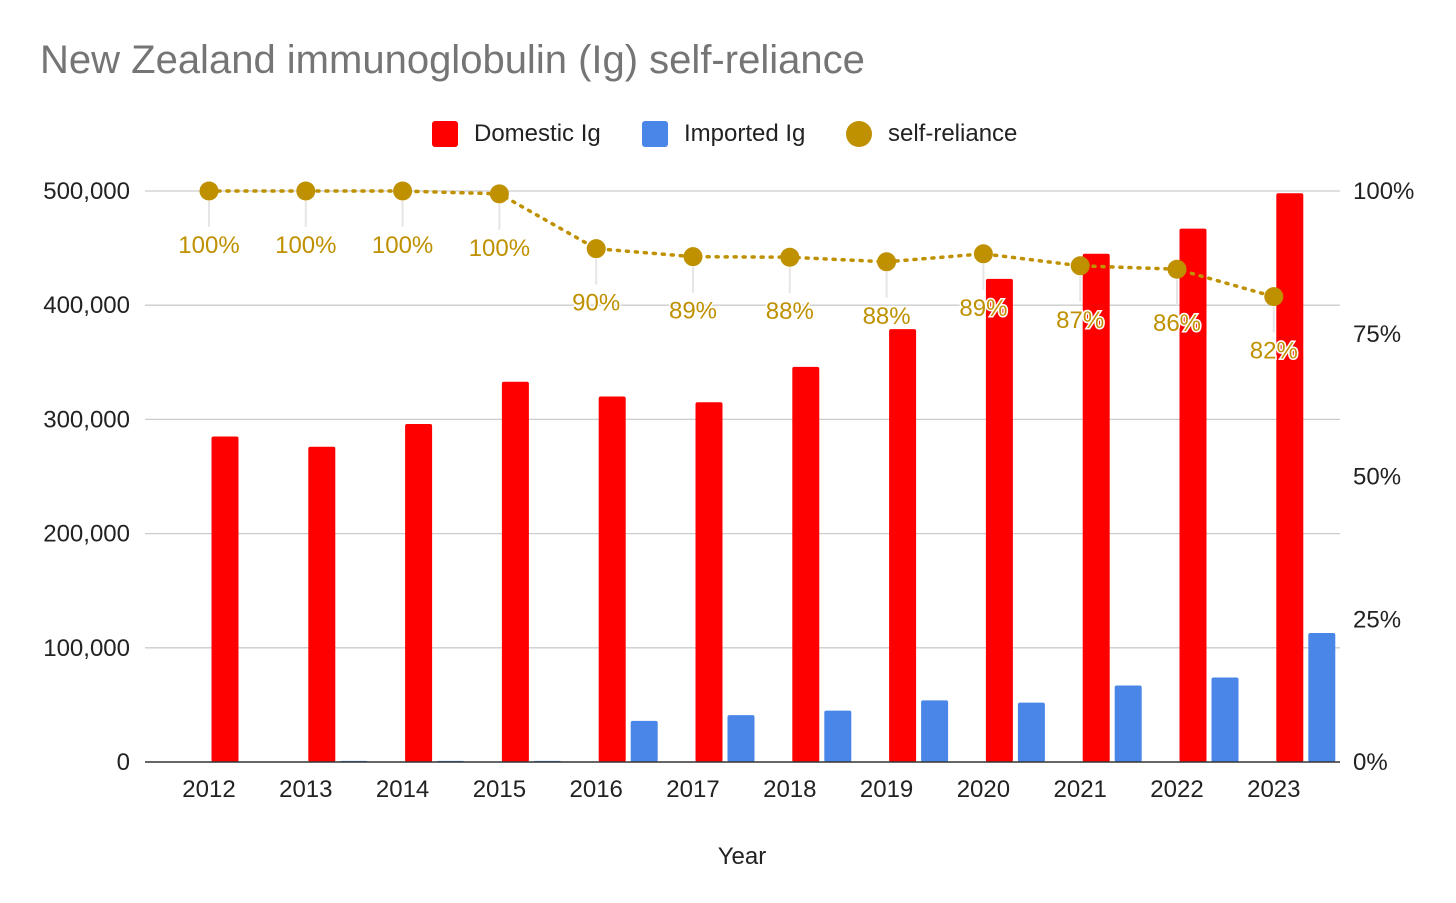 The image size is (1456, 903). What do you see at coordinates (1273, 789) in the screenshot?
I see `x-tick-label: 2023` at bounding box center [1273, 789].